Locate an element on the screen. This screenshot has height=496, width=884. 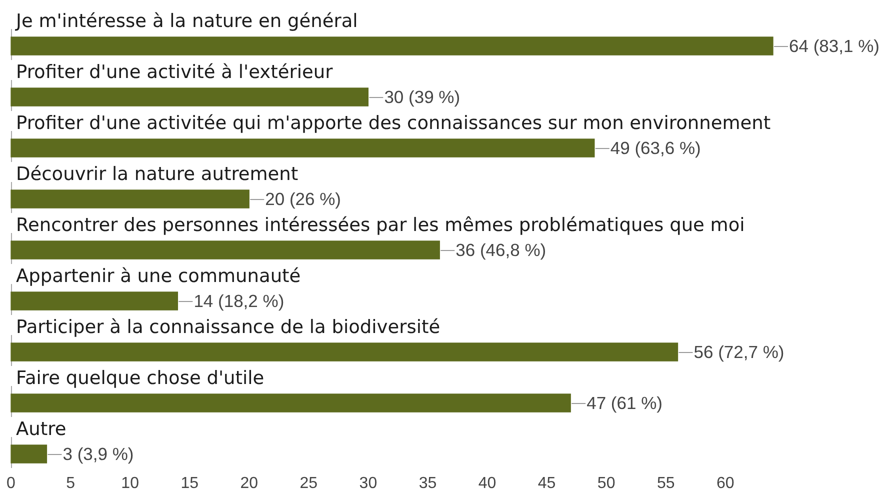
data-label: 64 (83,1 %) is located at coordinates (834, 46).